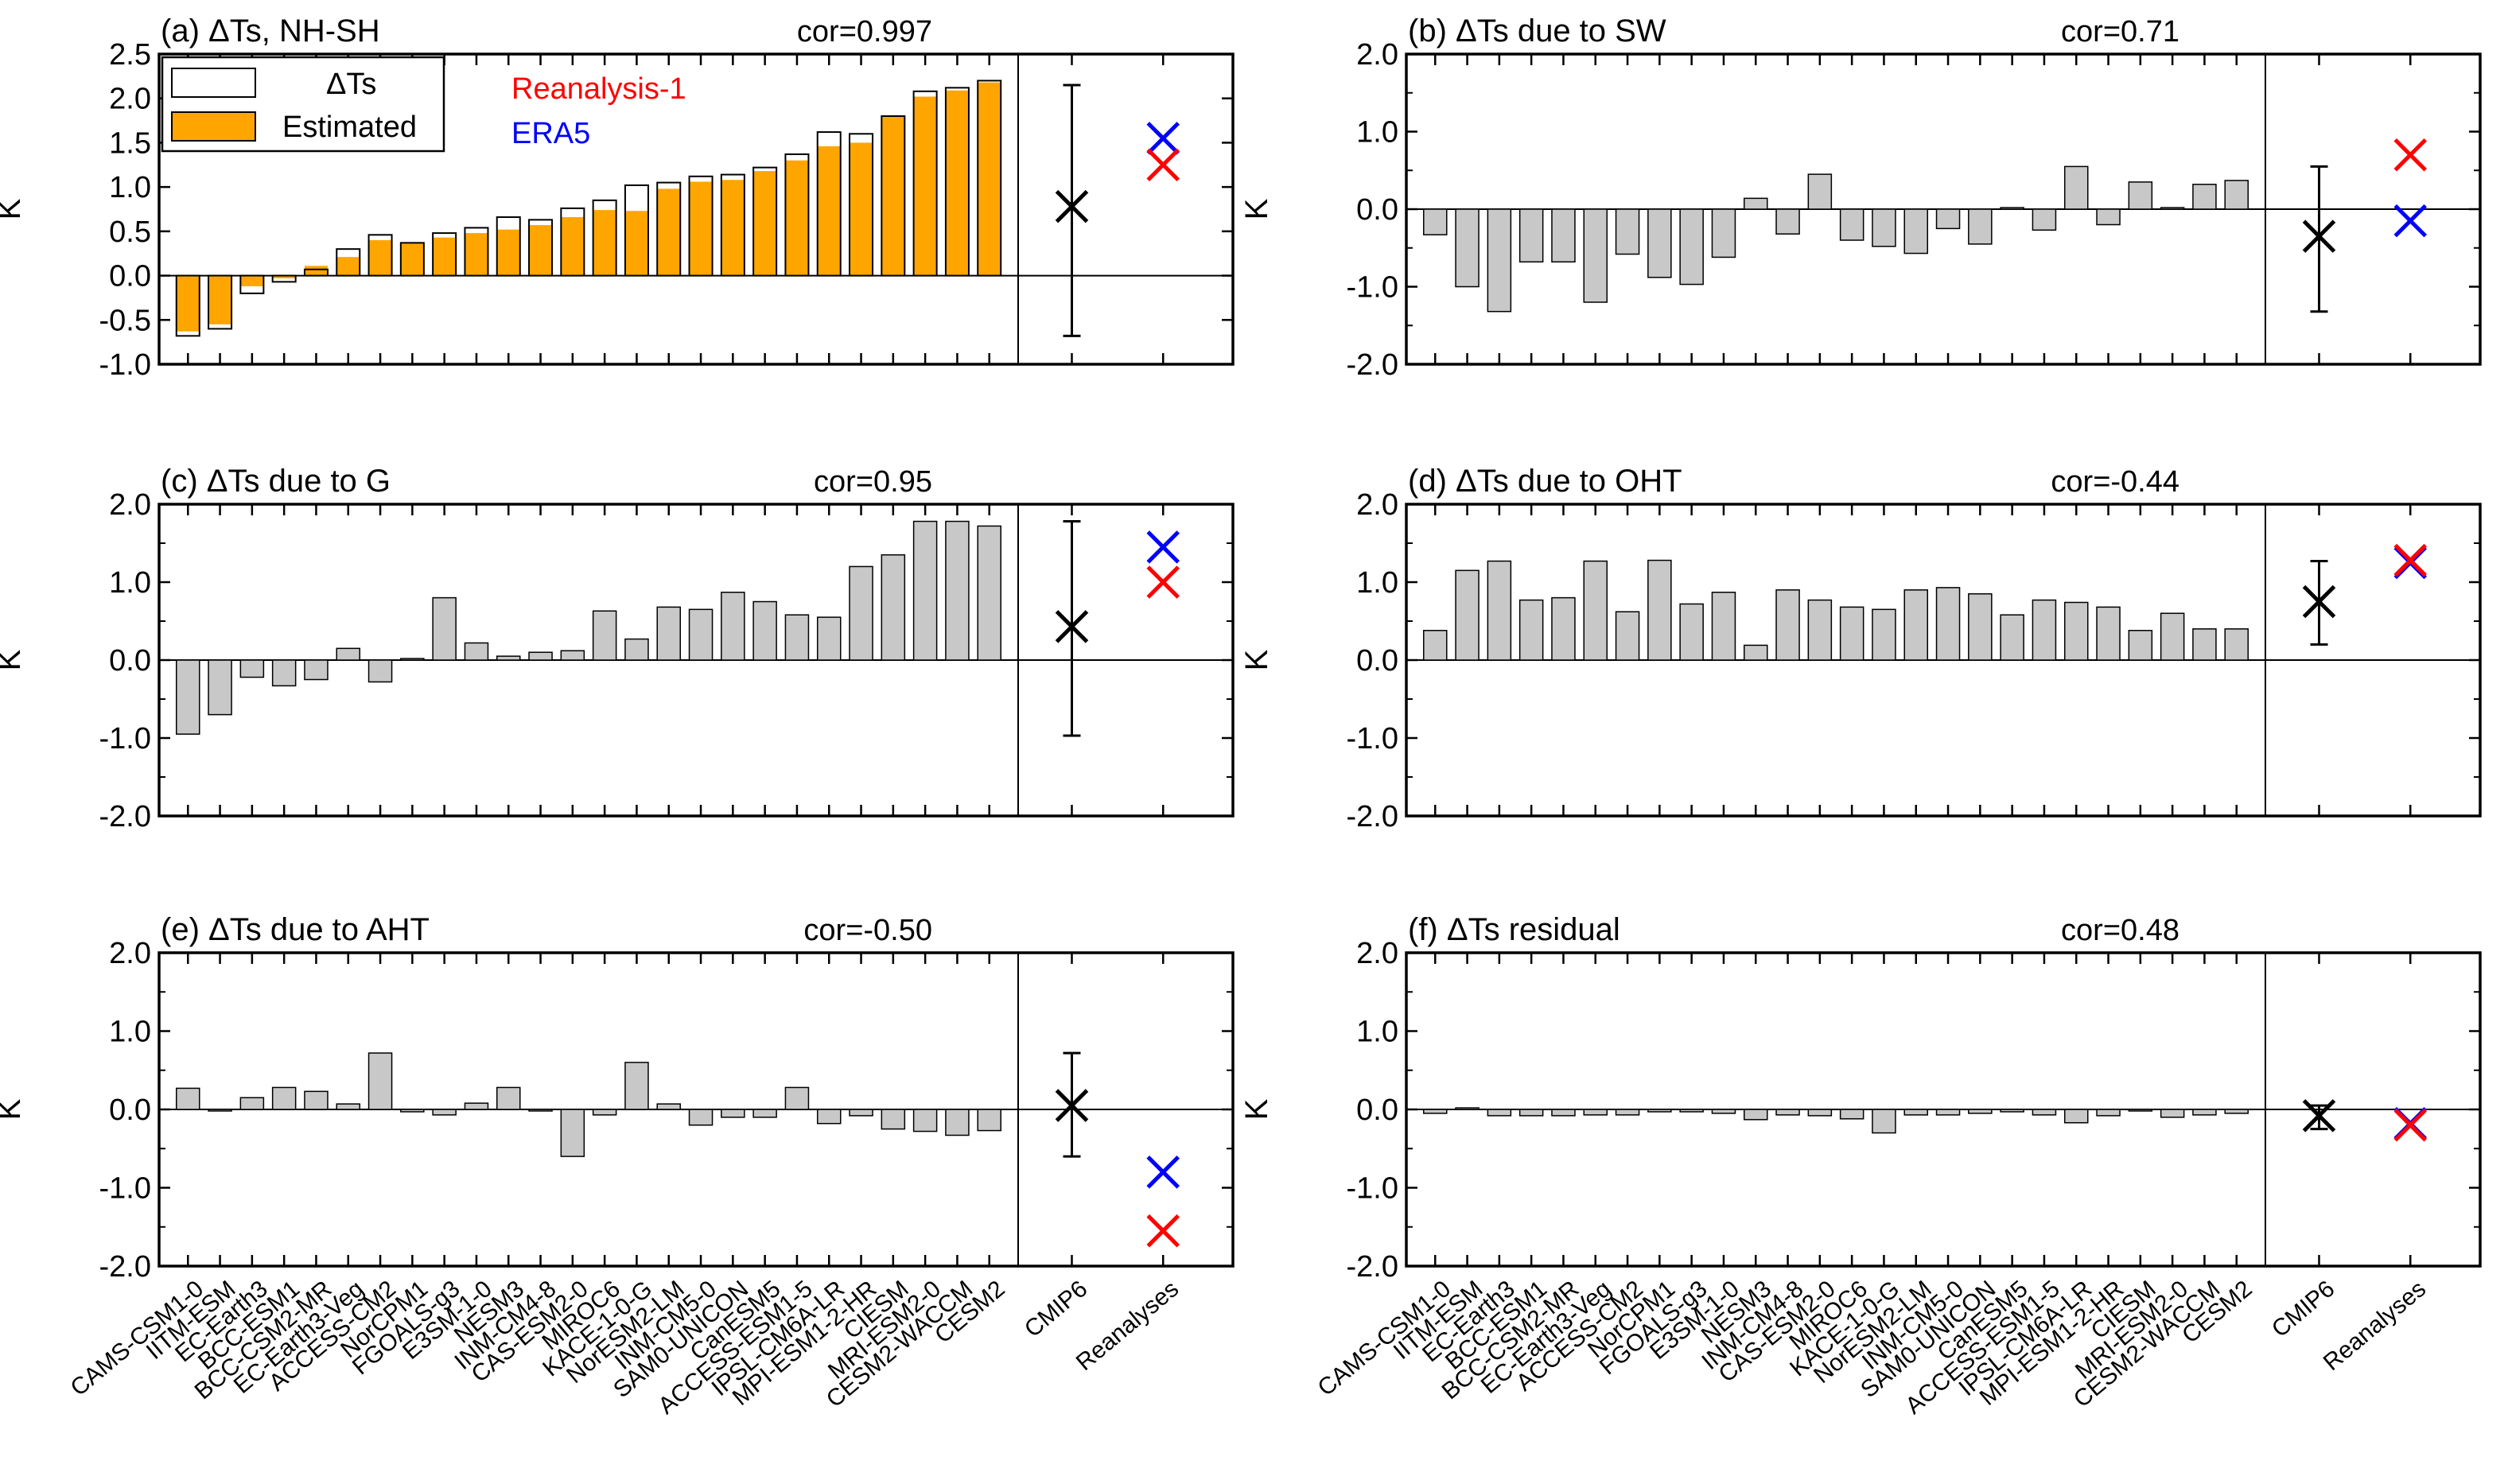  I want to click on x-tick-label-ensemble: CMIP6, so click(1056, 1309).